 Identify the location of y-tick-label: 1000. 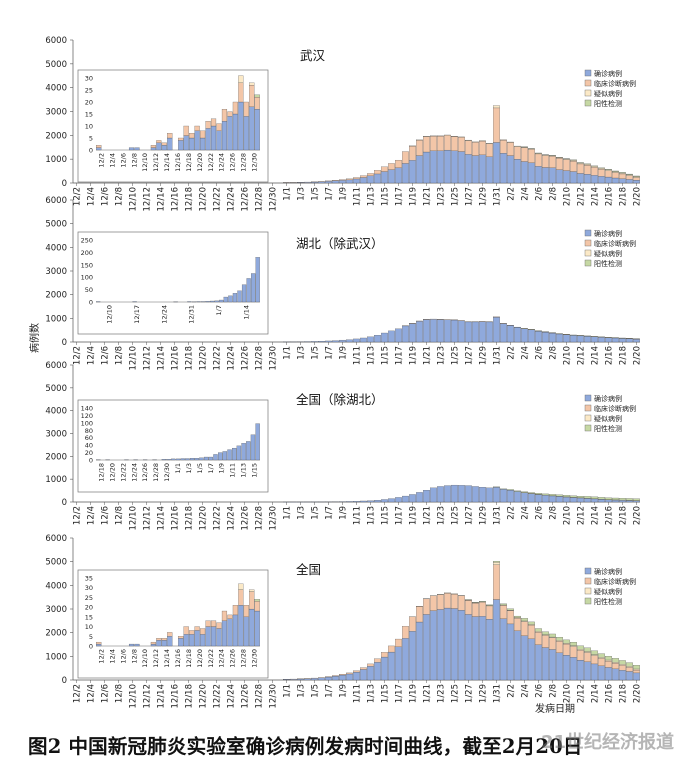
(56, 319).